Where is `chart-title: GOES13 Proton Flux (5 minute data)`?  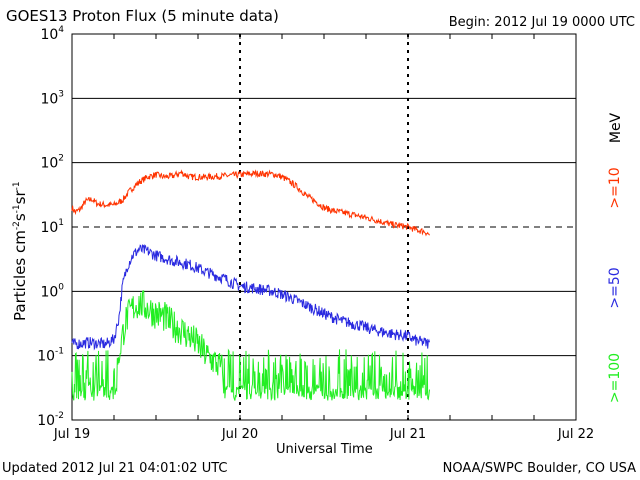 chart-title: GOES13 Proton Flux (5 minute data) is located at coordinates (142, 16).